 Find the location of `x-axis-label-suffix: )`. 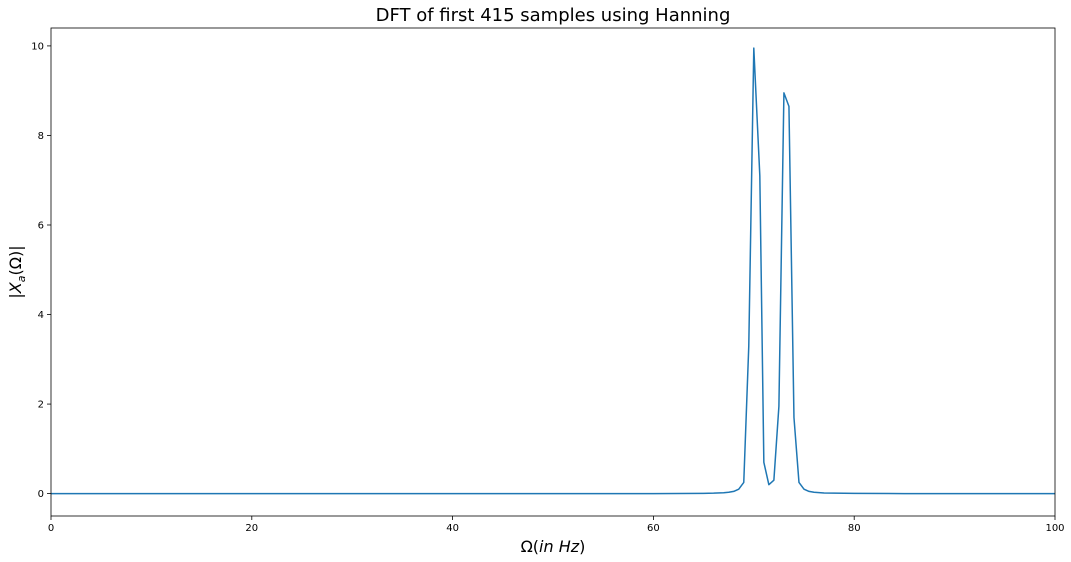

x-axis-label-suffix: ) is located at coordinates (582, 546).